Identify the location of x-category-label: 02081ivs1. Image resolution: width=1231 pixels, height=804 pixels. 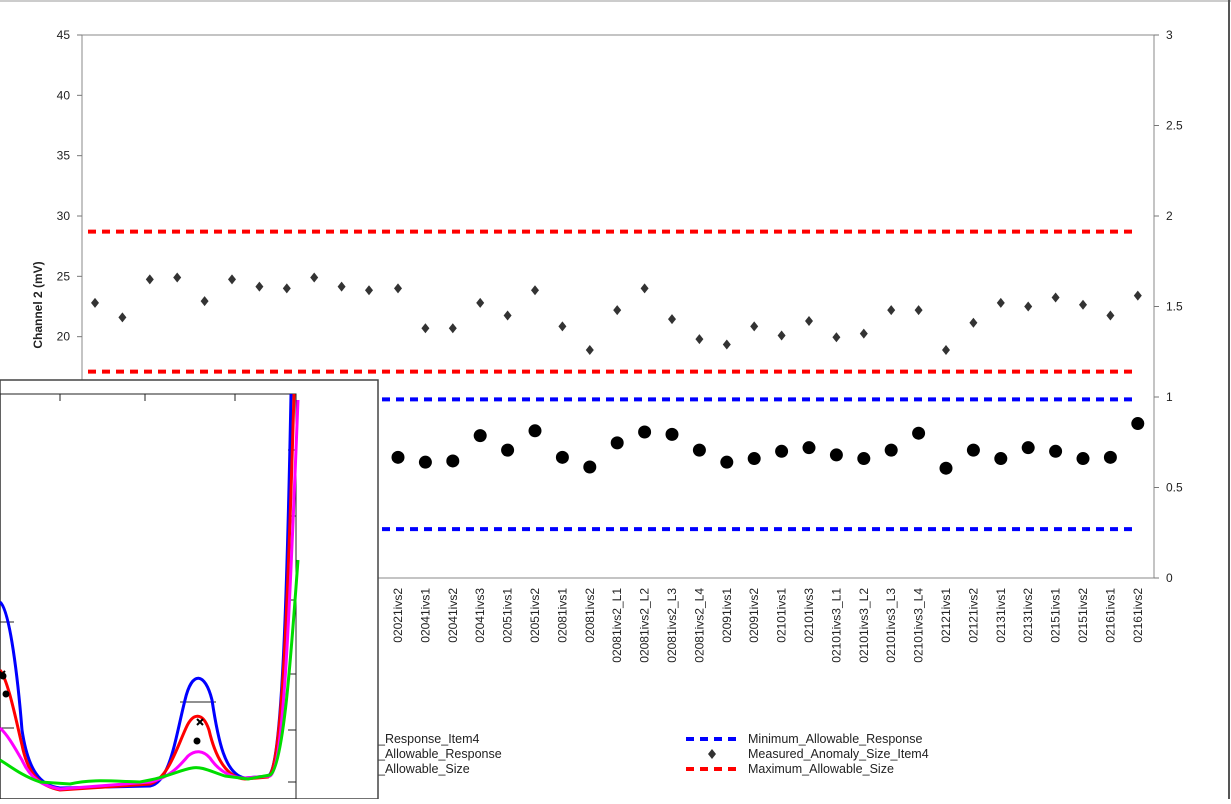
(562, 615).